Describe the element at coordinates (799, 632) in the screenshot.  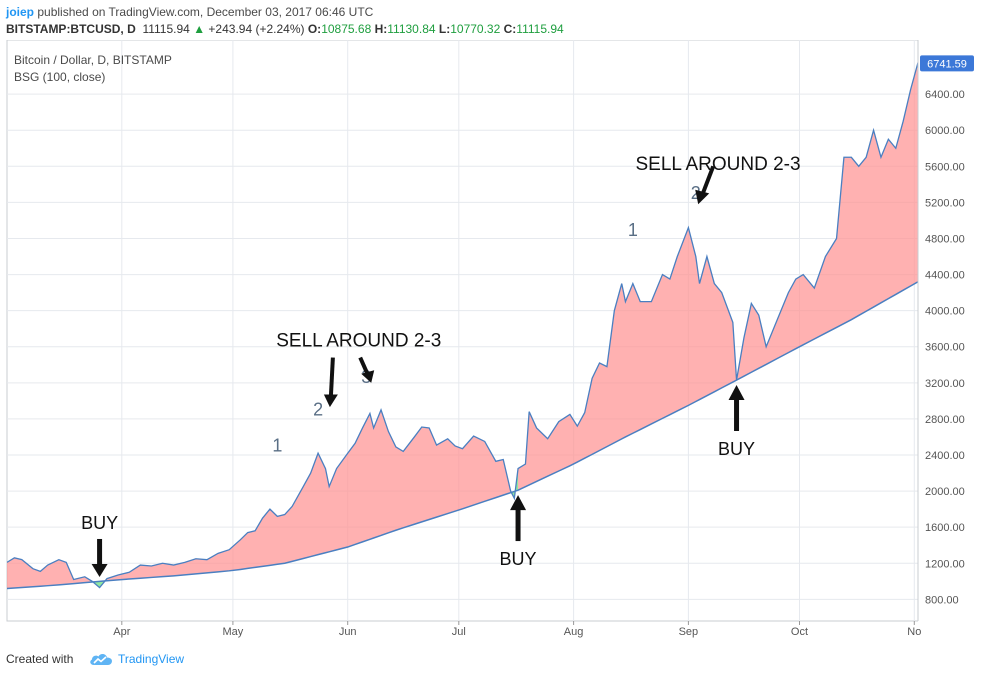
I see `time-tick-label: Oct` at that location.